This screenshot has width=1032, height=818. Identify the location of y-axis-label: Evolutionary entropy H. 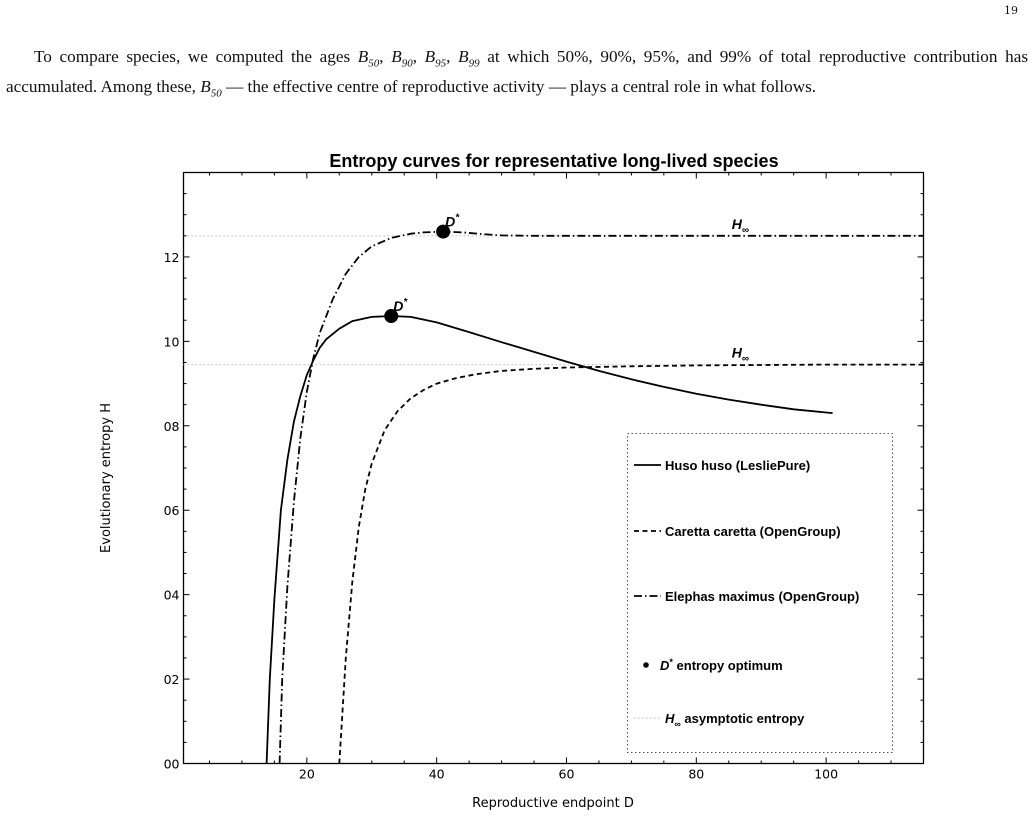
(106, 478).